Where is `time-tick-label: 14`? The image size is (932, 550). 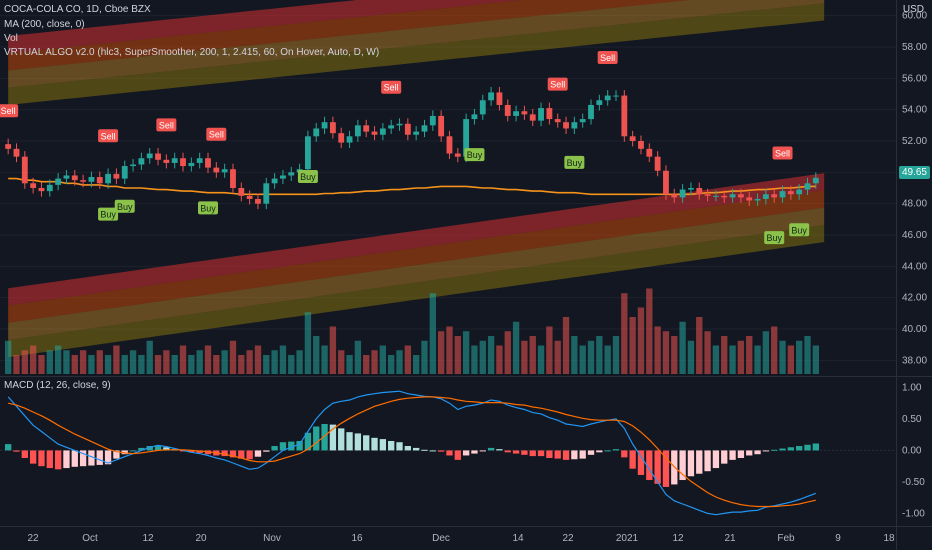 time-tick-label: 14 is located at coordinates (518, 538).